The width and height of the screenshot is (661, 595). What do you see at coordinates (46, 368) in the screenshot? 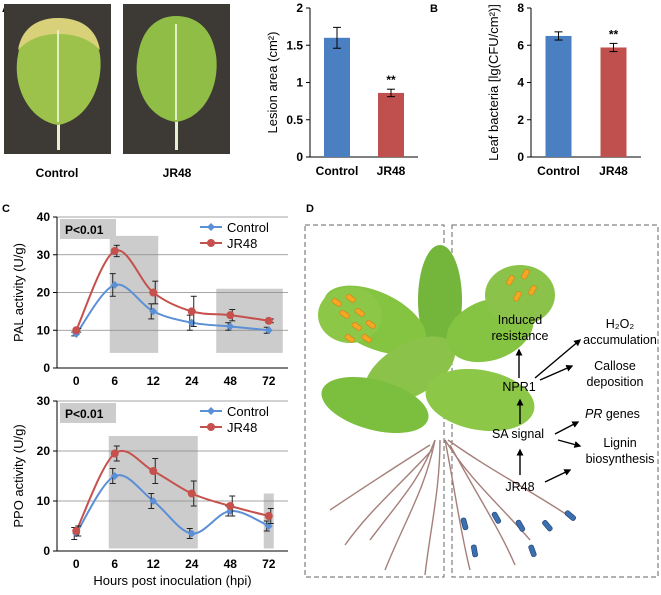
I see `pal-ytick-label: 0` at bounding box center [46, 368].